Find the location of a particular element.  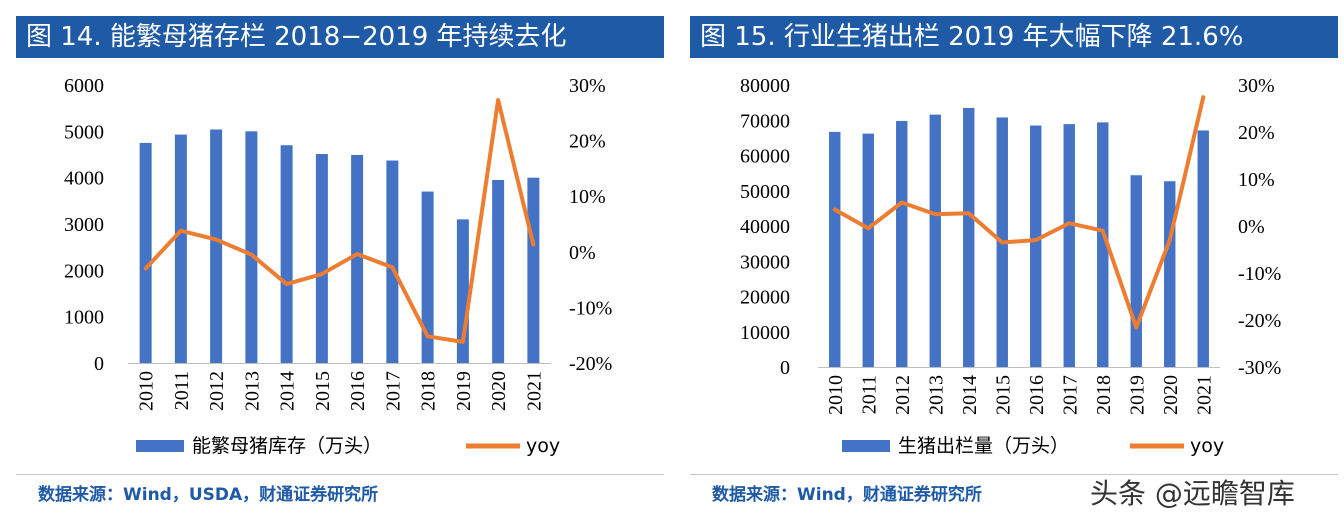

left-axis-tick-label: 4000 is located at coordinates (84, 179).